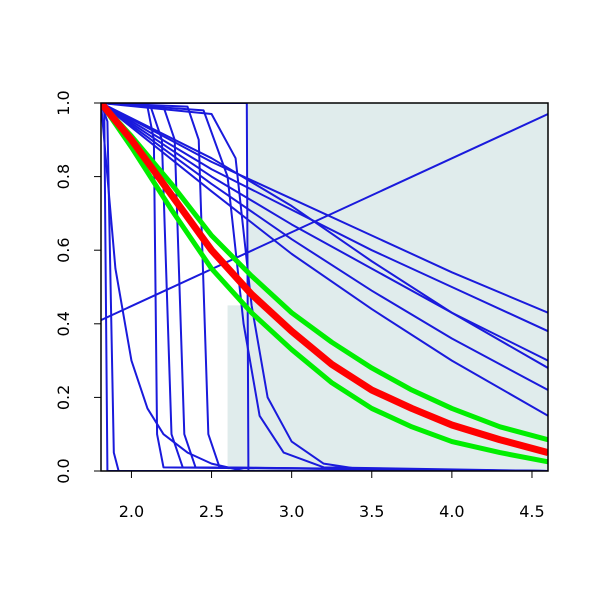 This screenshot has width=600, height=604. I want to click on y-tick-label: 0.4, so click(63, 323).